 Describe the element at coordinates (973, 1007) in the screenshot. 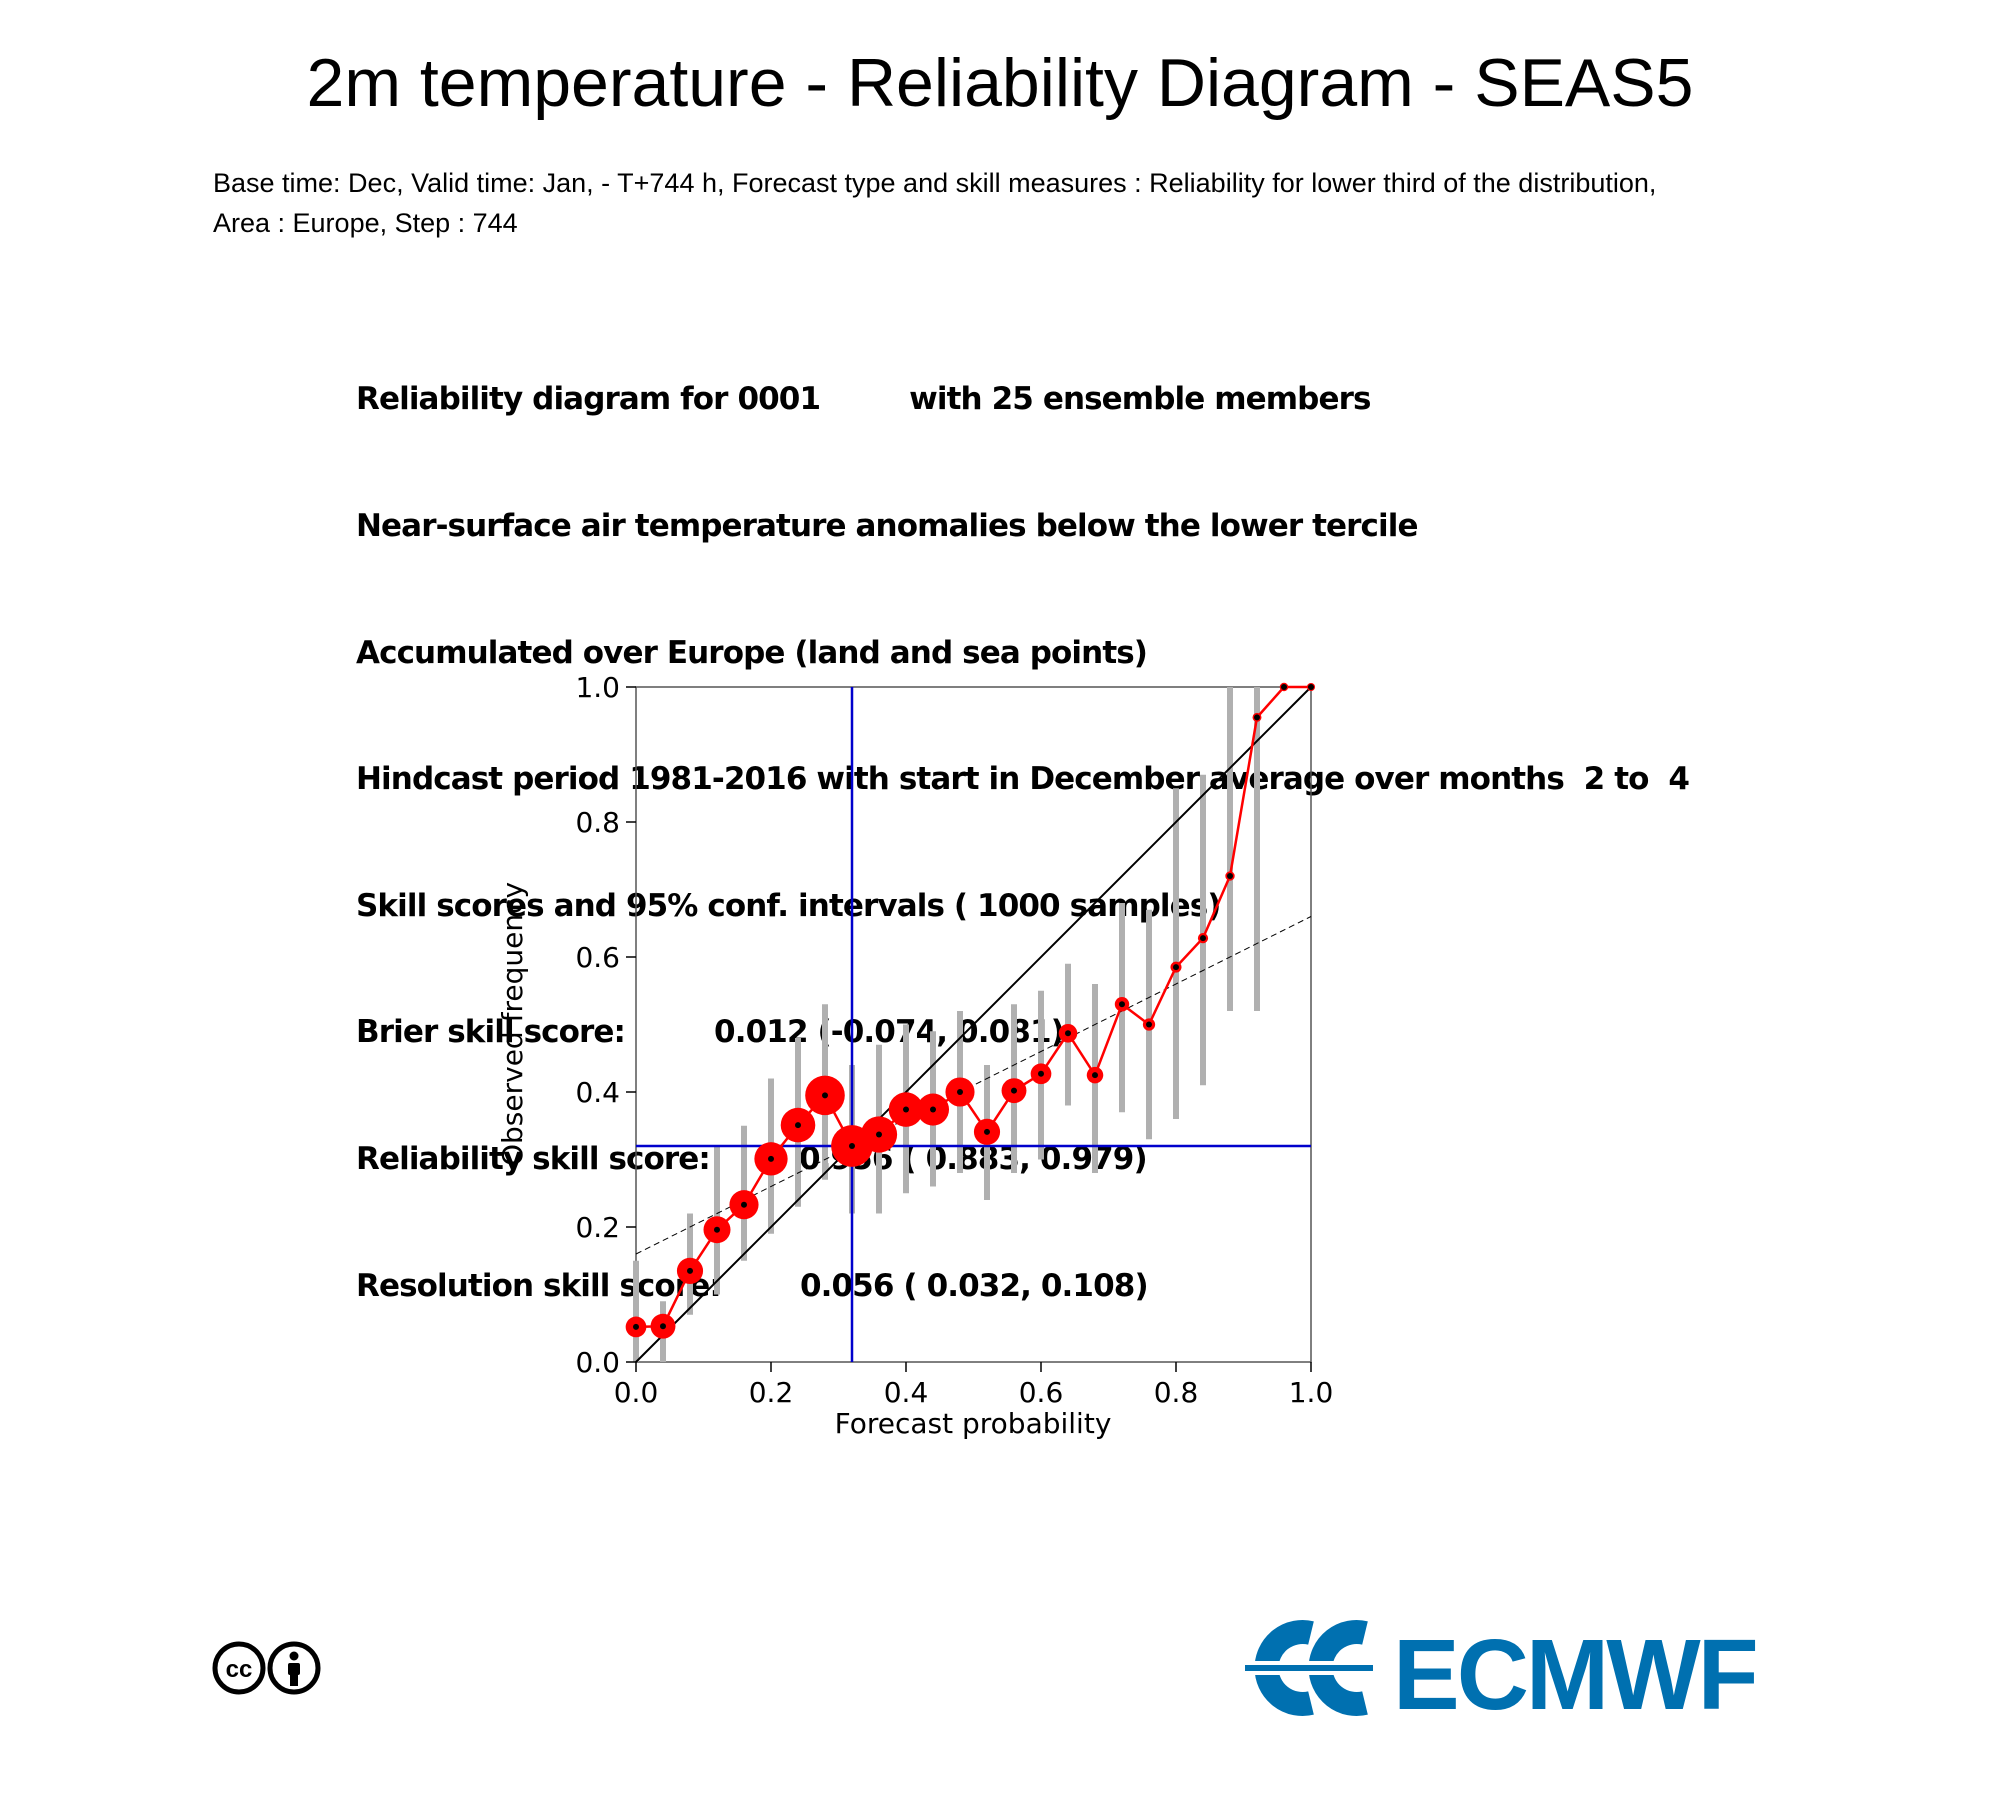

I see `reliability-curve` at that location.